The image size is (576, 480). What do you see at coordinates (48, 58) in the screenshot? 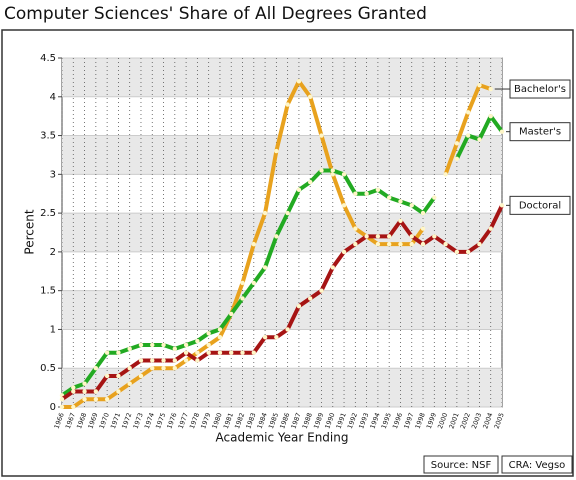
I see `y-tick-label: 4.5` at bounding box center [48, 58].